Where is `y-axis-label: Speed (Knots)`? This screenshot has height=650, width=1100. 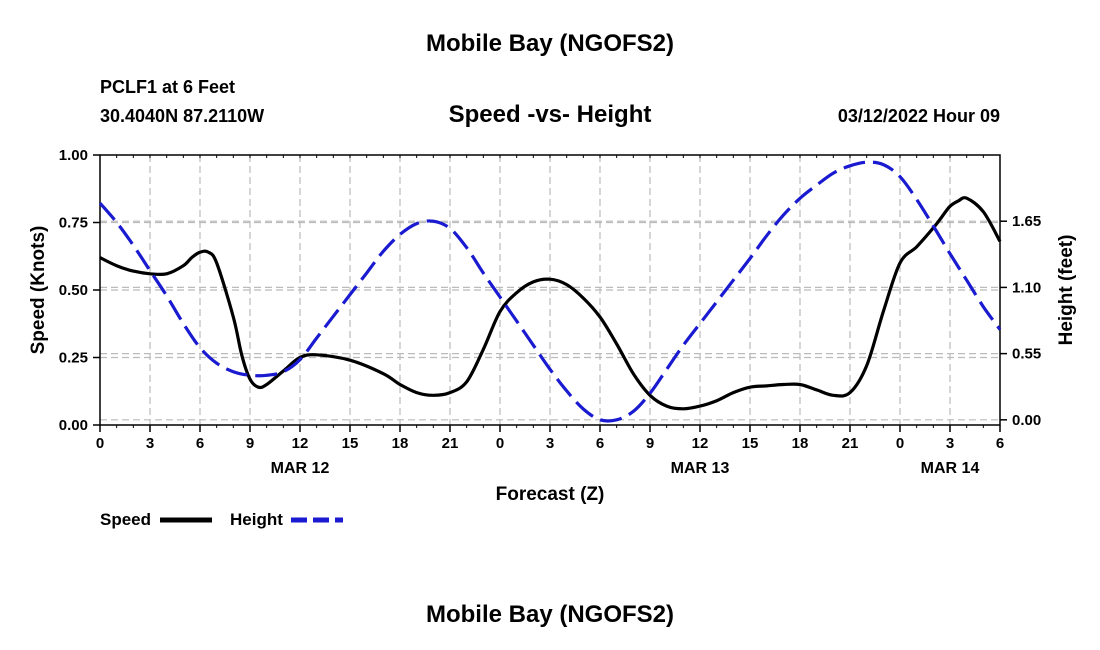
y-axis-label: Speed (Knots) is located at coordinates (38, 290).